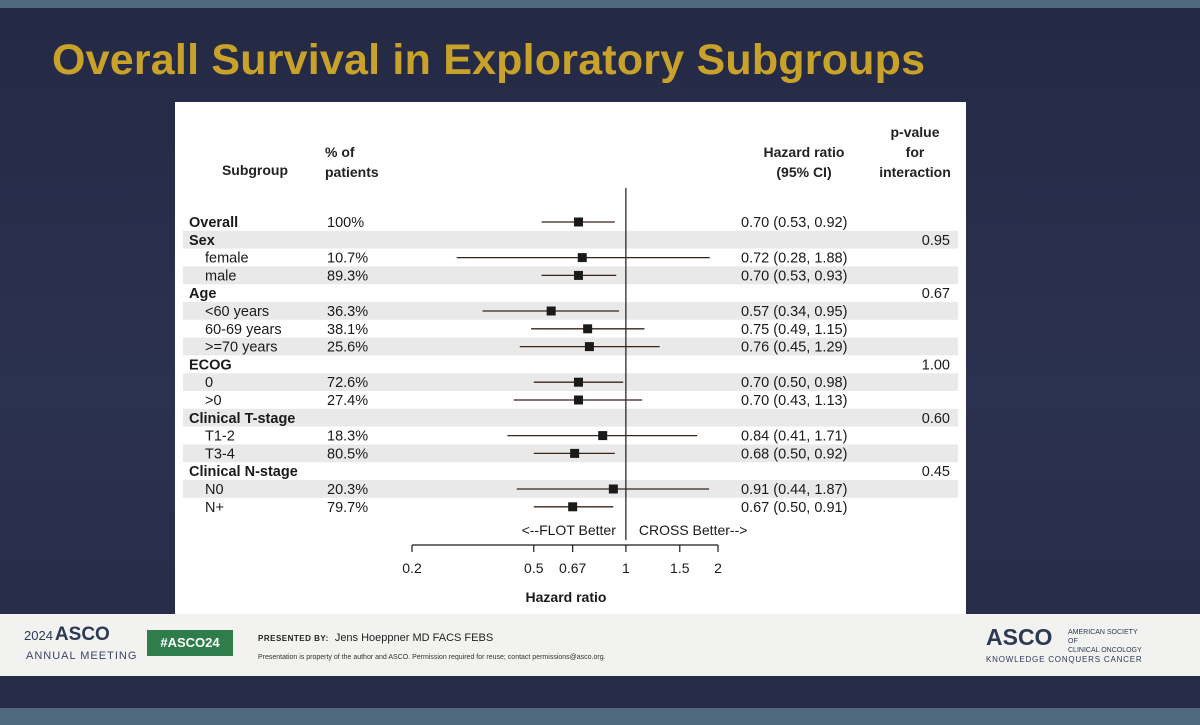  What do you see at coordinates (794, 348) in the screenshot?
I see `row-hr-ci: 0.76 (0.45, 1.29)` at bounding box center [794, 348].